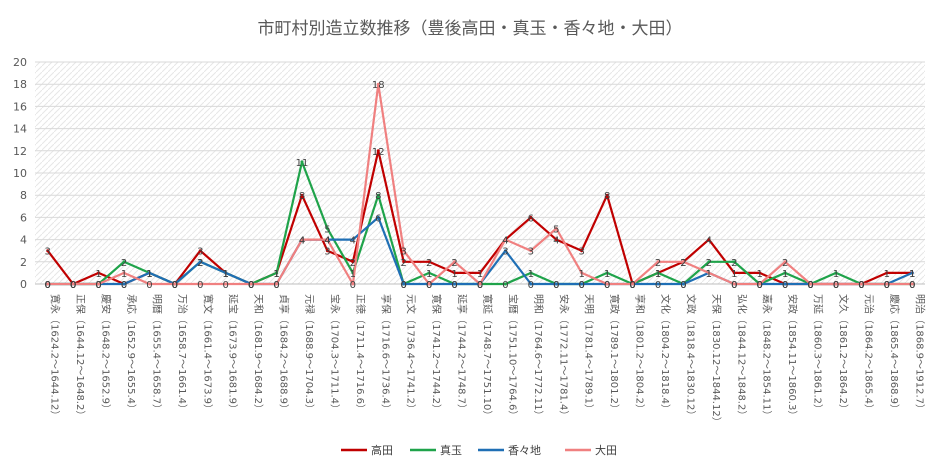 The height and width of the screenshot is (476, 941). What do you see at coordinates (538, 357) in the screenshot?
I see `x-tick-label: 明和（1764.6～1772.11）` at bounding box center [538, 357].